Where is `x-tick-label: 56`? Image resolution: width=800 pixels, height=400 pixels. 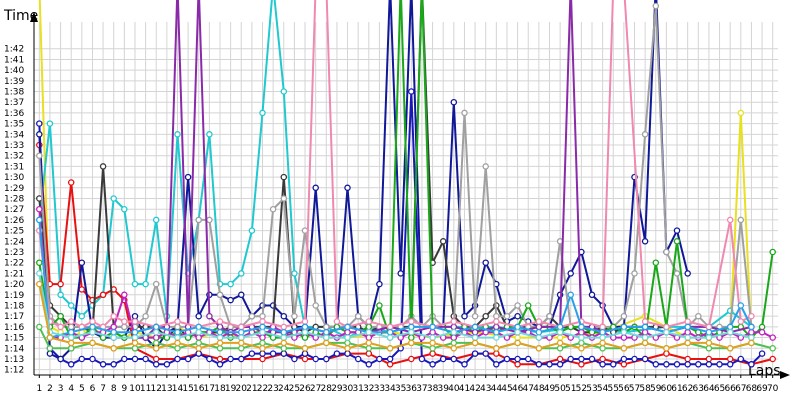 x-tick-label: 56 is located at coordinates (624, 389).